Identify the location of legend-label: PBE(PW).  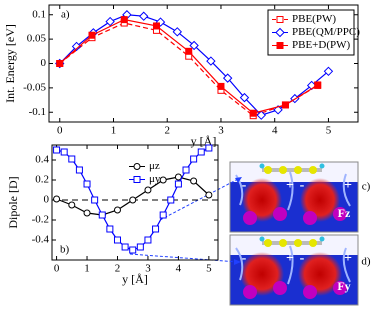
(314, 19).